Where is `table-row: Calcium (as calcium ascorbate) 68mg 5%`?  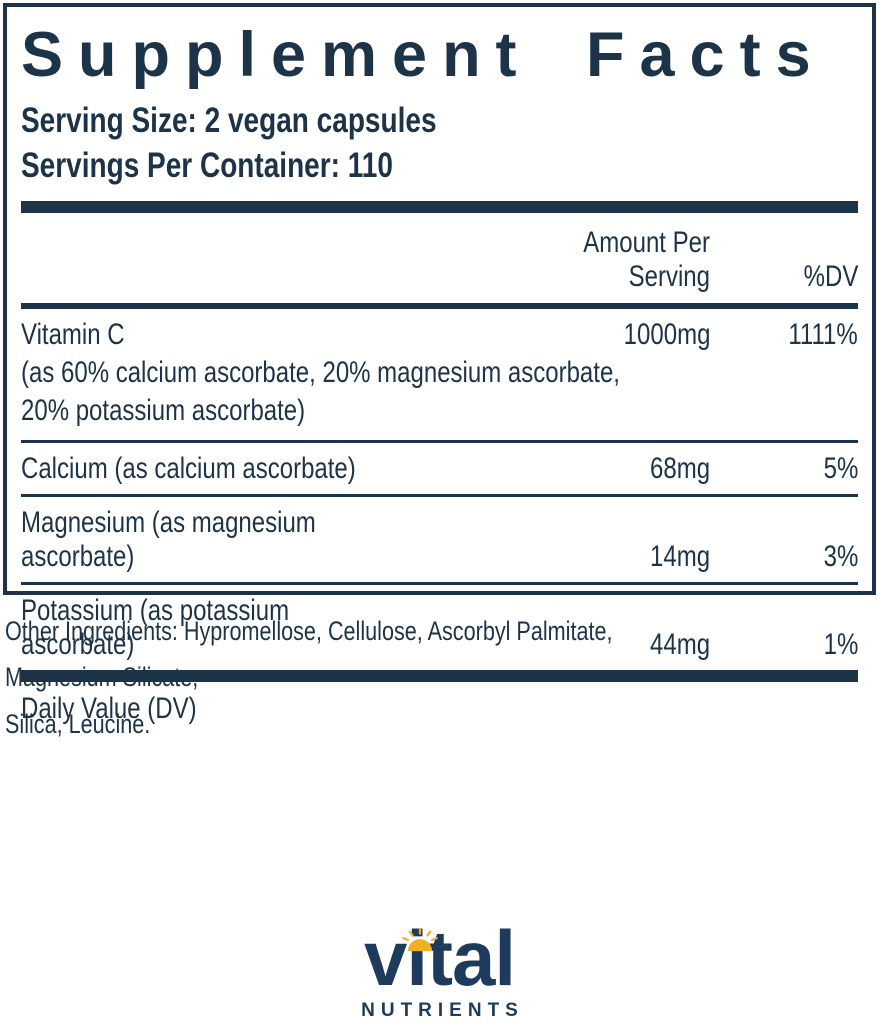
table-row: Calcium (as calcium ascorbate) 68mg 5% is located at coordinates (439, 468).